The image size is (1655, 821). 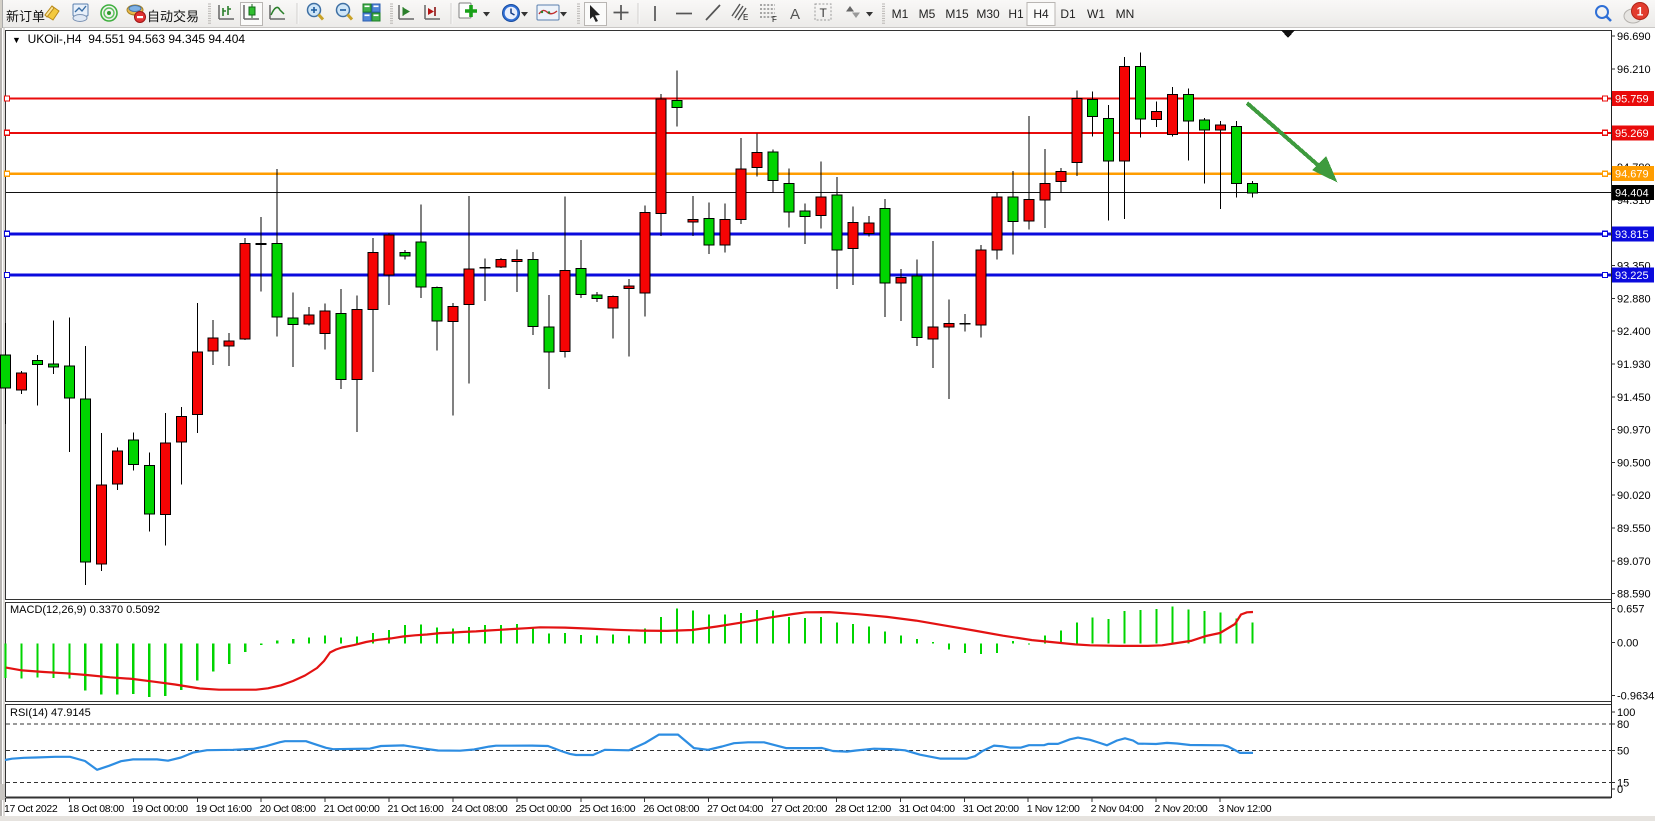 What do you see at coordinates (1634, 431) in the screenshot?
I see `svg-text: 90.970` at bounding box center [1634, 431].